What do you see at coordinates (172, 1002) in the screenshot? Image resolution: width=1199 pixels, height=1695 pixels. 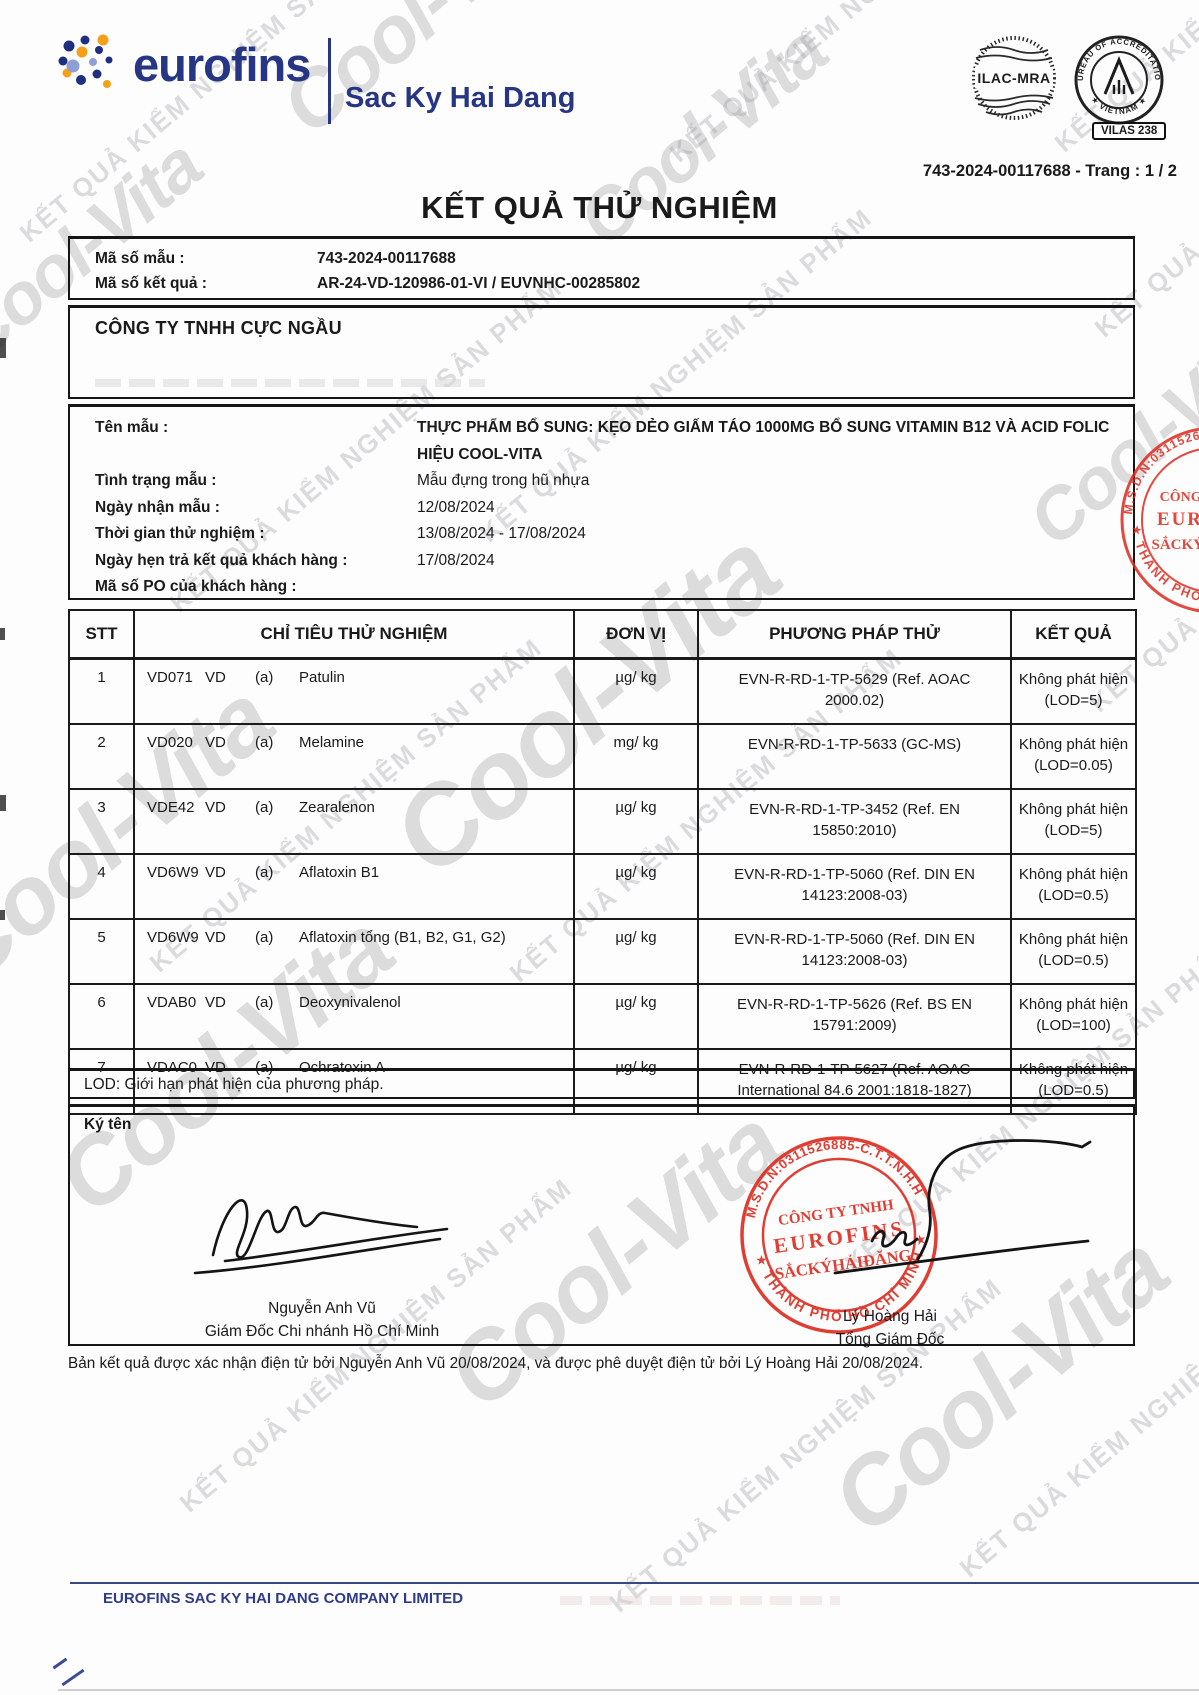 I see `criterion-code: VDAB0` at bounding box center [172, 1002].